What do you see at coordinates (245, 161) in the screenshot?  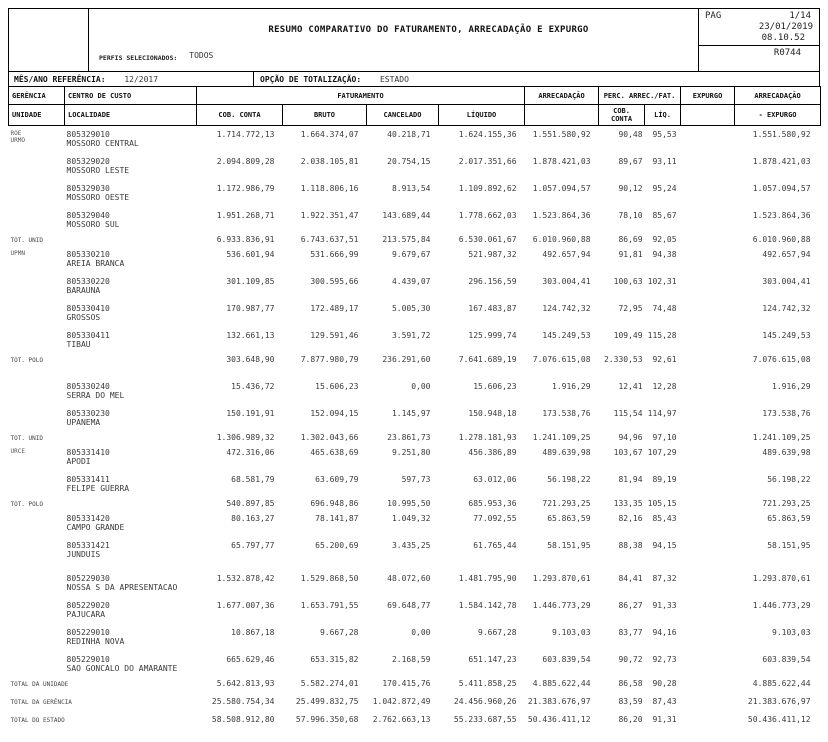 I see `value-cell: 2.094.809,28` at bounding box center [245, 161].